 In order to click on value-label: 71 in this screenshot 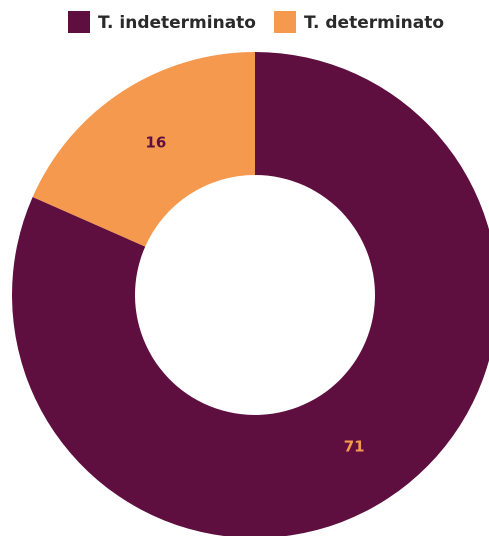, I will do `click(354, 447)`.